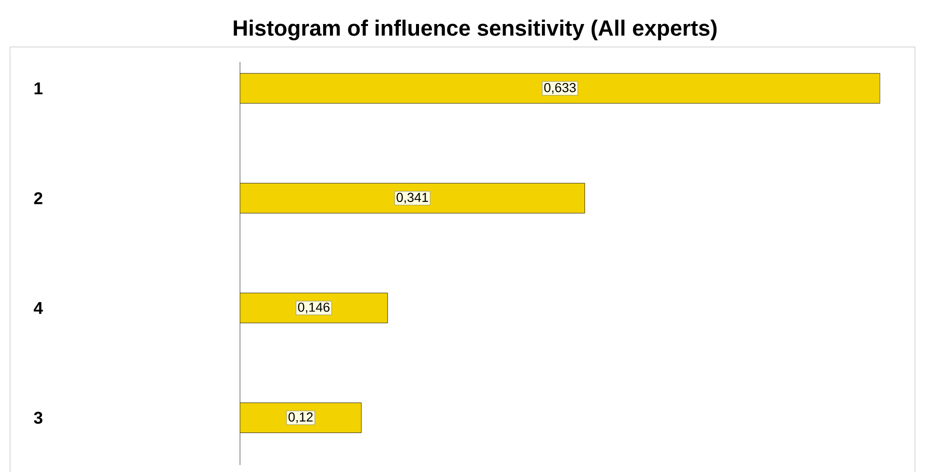 This screenshot has height=472, width=937. What do you see at coordinates (38, 418) in the screenshot?
I see `y-tick-label: 3` at bounding box center [38, 418].